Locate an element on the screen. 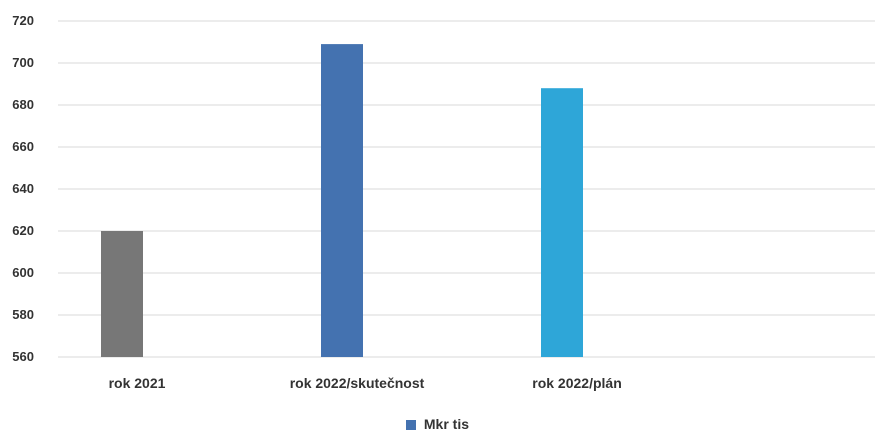 The image size is (875, 434). x-axis-labels: rok 2021 rok 2022/skutečnost rok 2022/plán is located at coordinates (365, 383).